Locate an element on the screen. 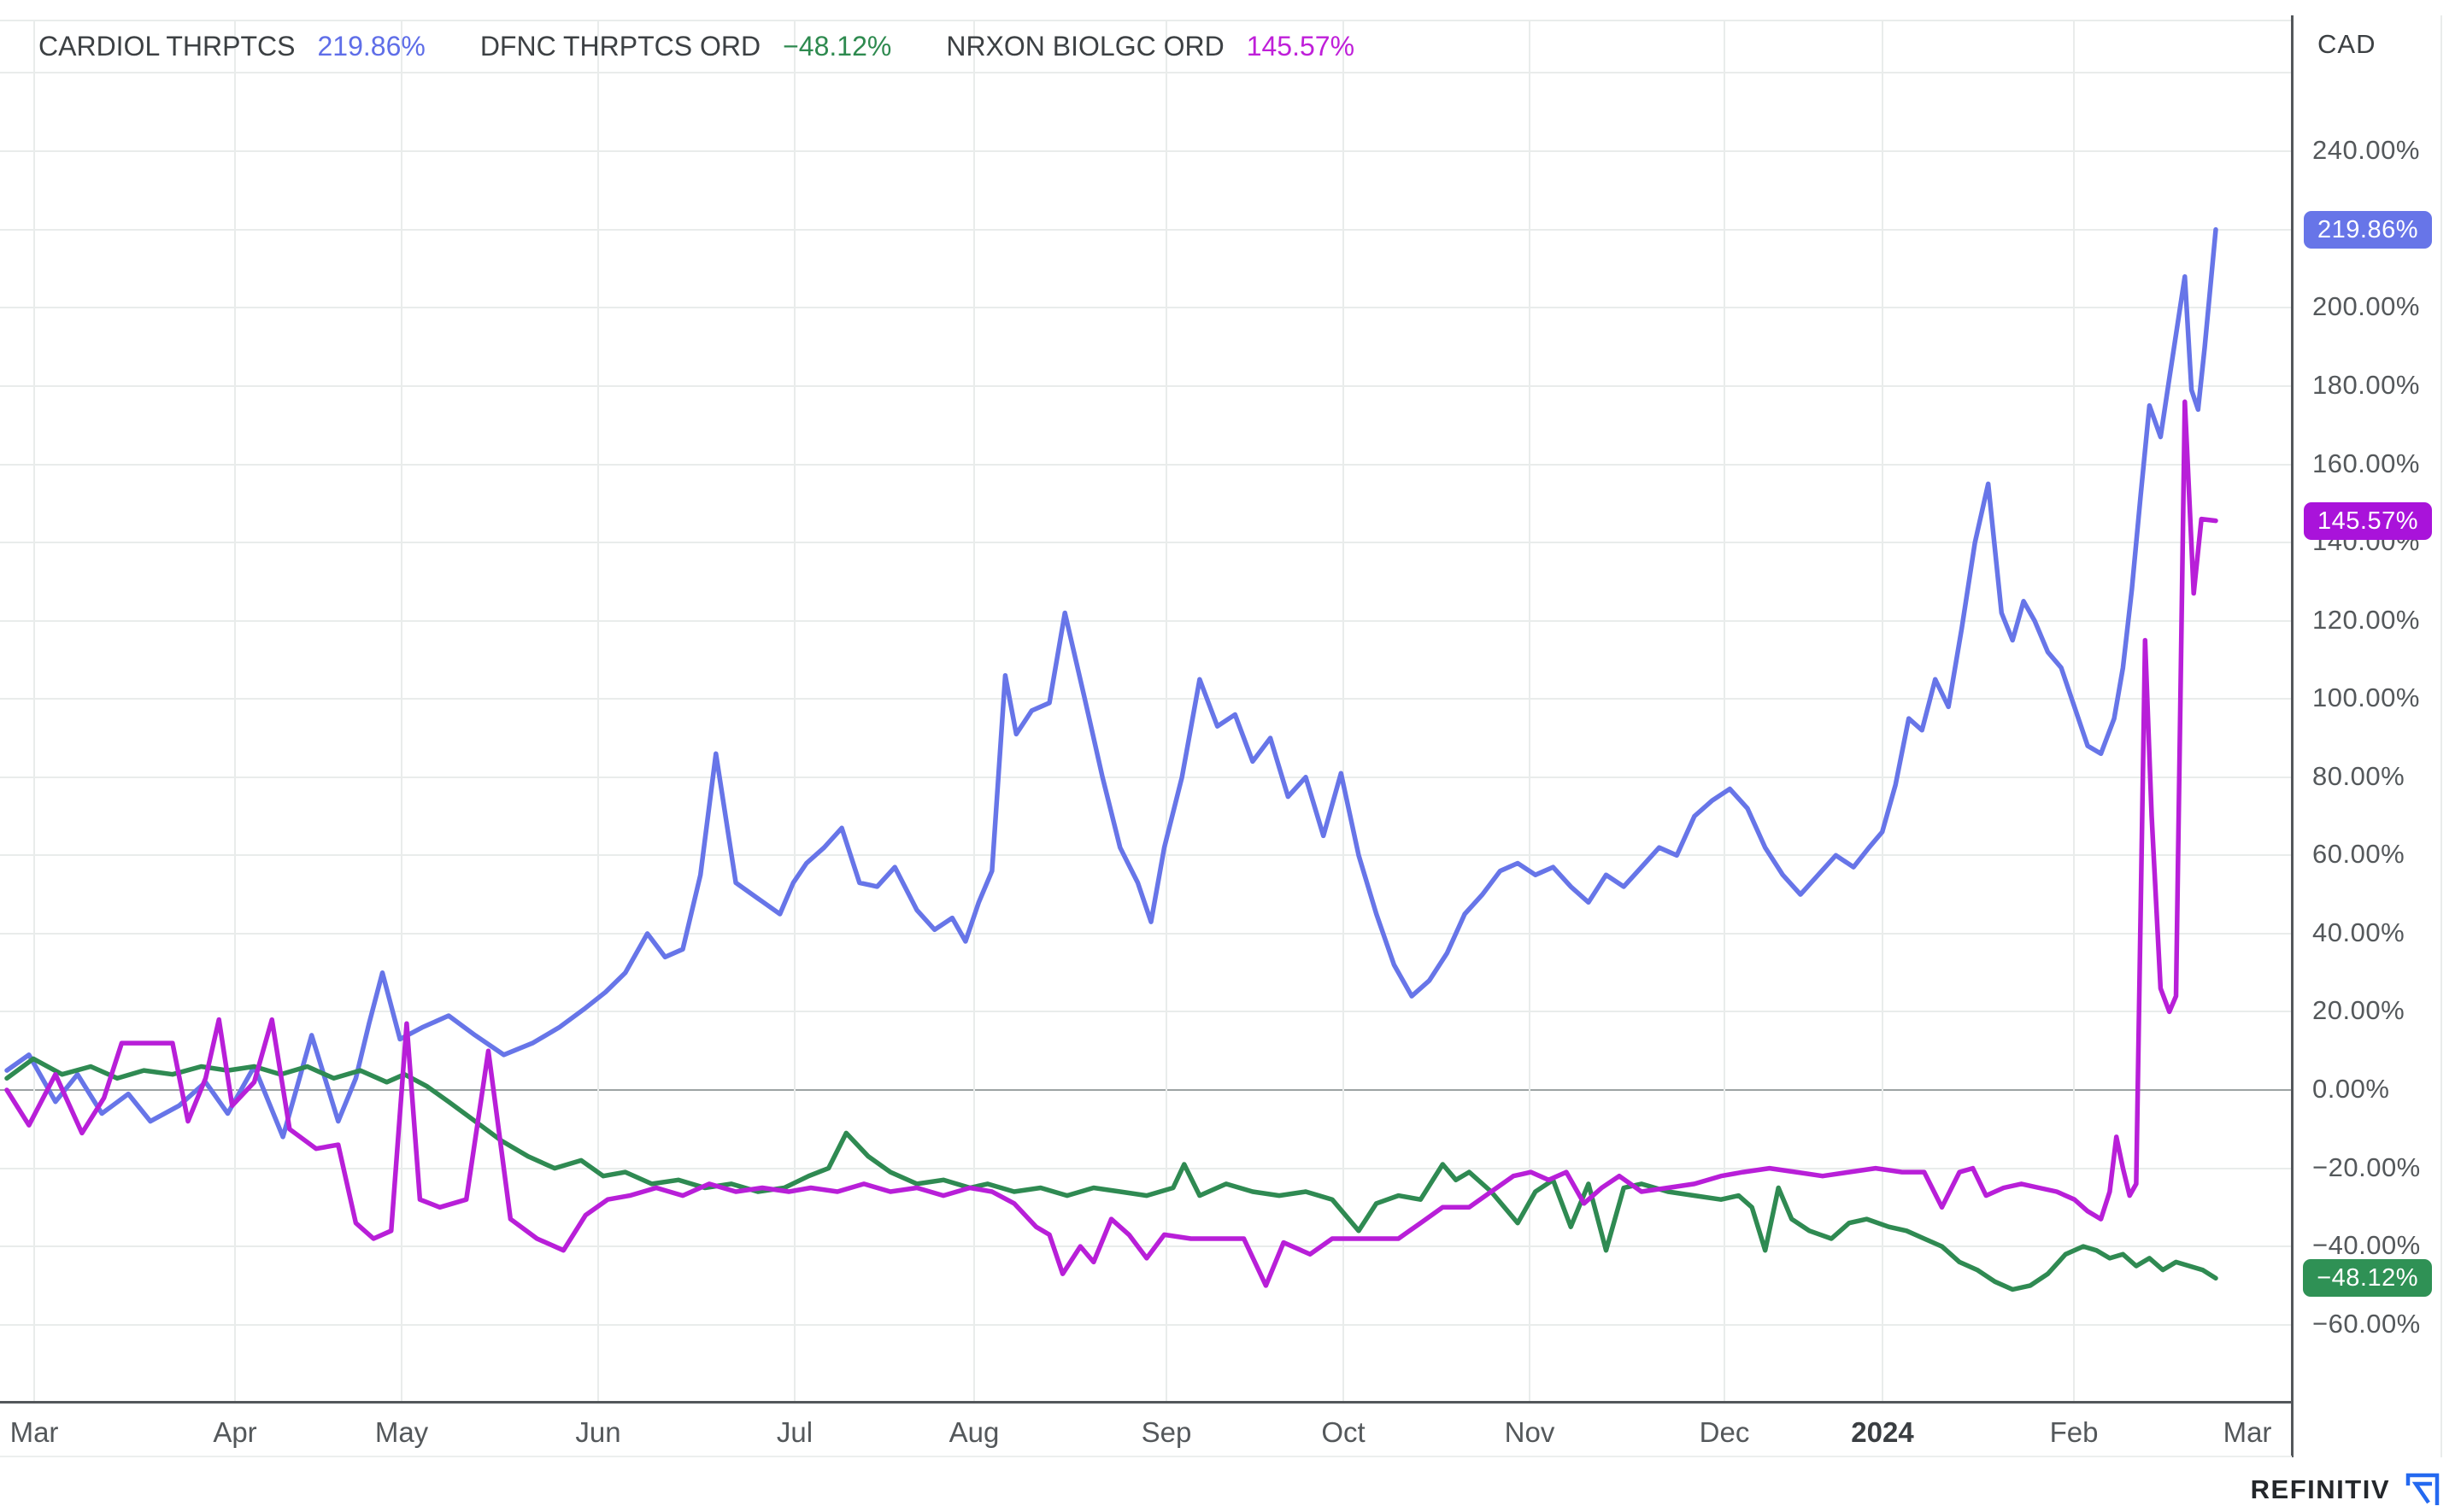  x-tick-label: Oct is located at coordinates (1344, 1432).